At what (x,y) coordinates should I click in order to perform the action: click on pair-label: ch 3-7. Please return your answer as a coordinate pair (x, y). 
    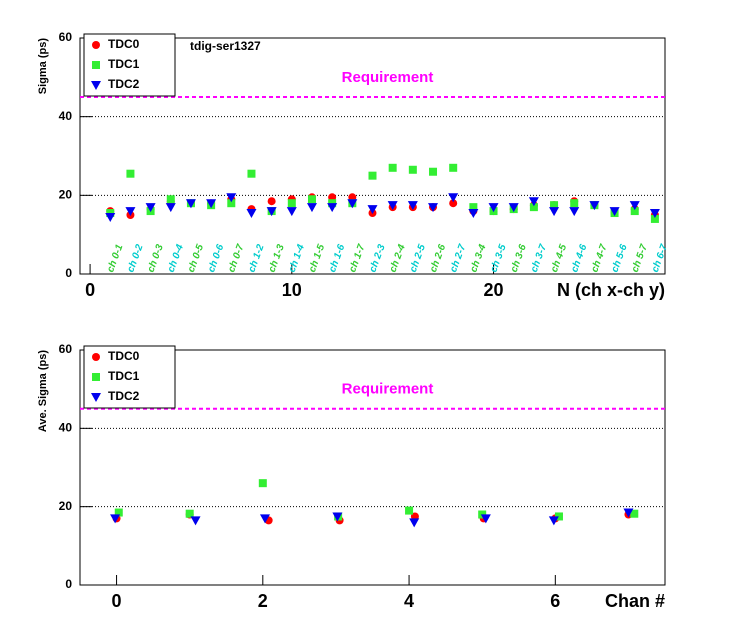
    Looking at the image, I should click on (539, 258).